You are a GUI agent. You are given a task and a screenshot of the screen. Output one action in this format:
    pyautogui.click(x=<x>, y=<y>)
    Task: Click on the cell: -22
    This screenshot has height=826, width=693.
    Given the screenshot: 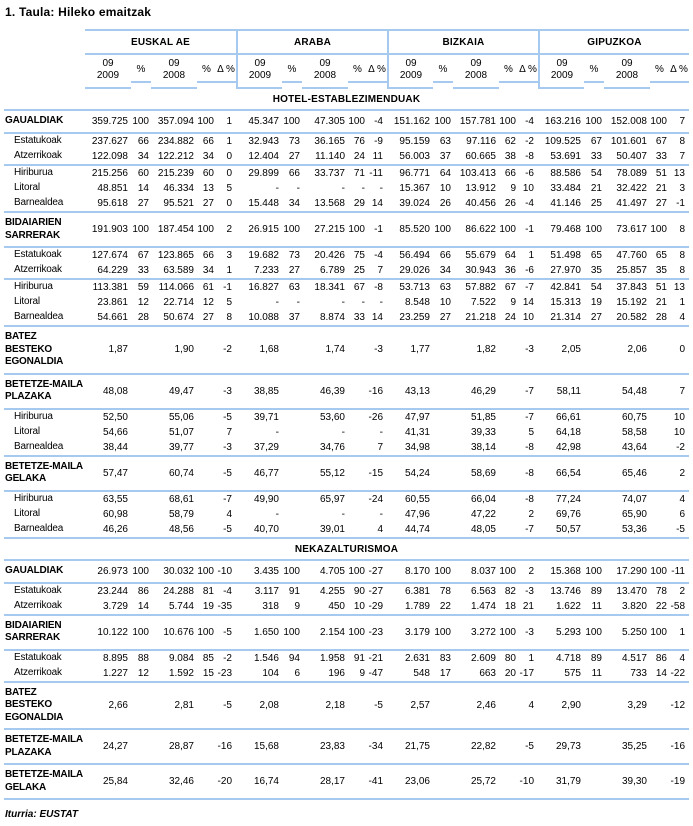 What is the action you would take?
    pyautogui.click(x=677, y=673)
    